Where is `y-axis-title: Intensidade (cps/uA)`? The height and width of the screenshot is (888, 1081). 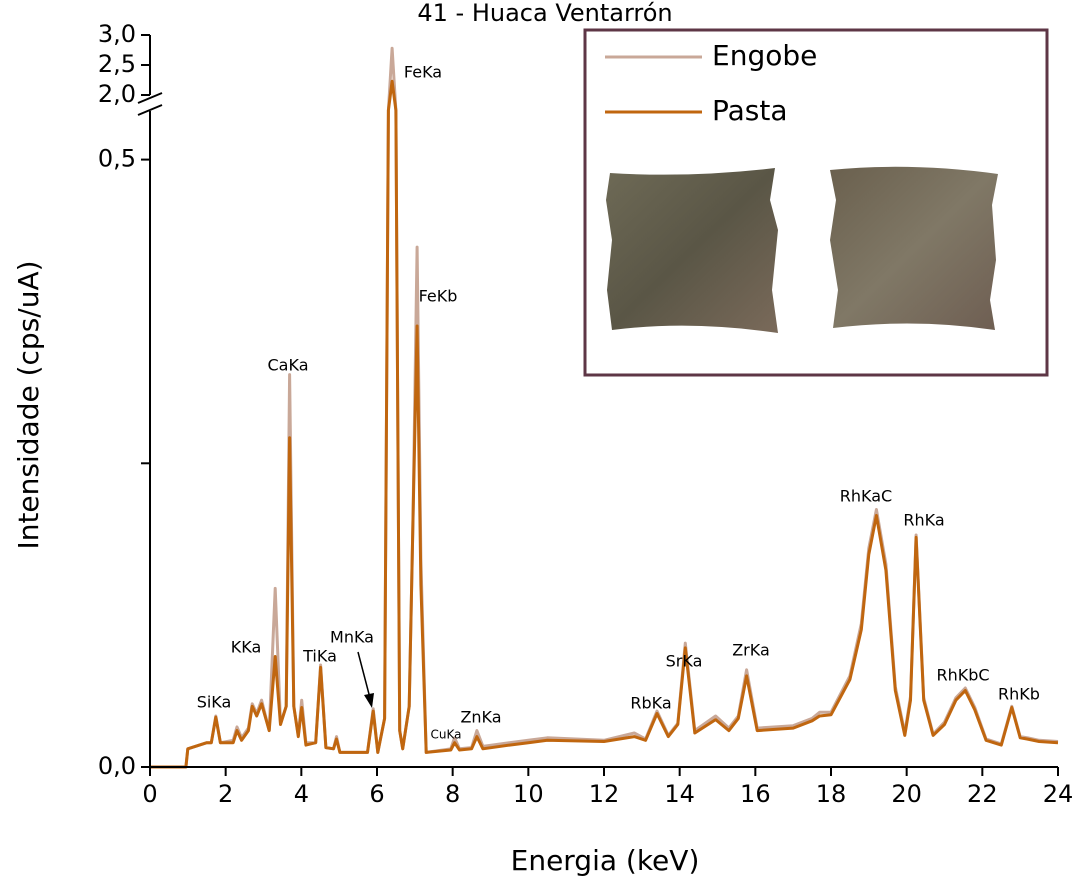
y-axis-title: Intensidade (cps/uA) is located at coordinates (28, 404).